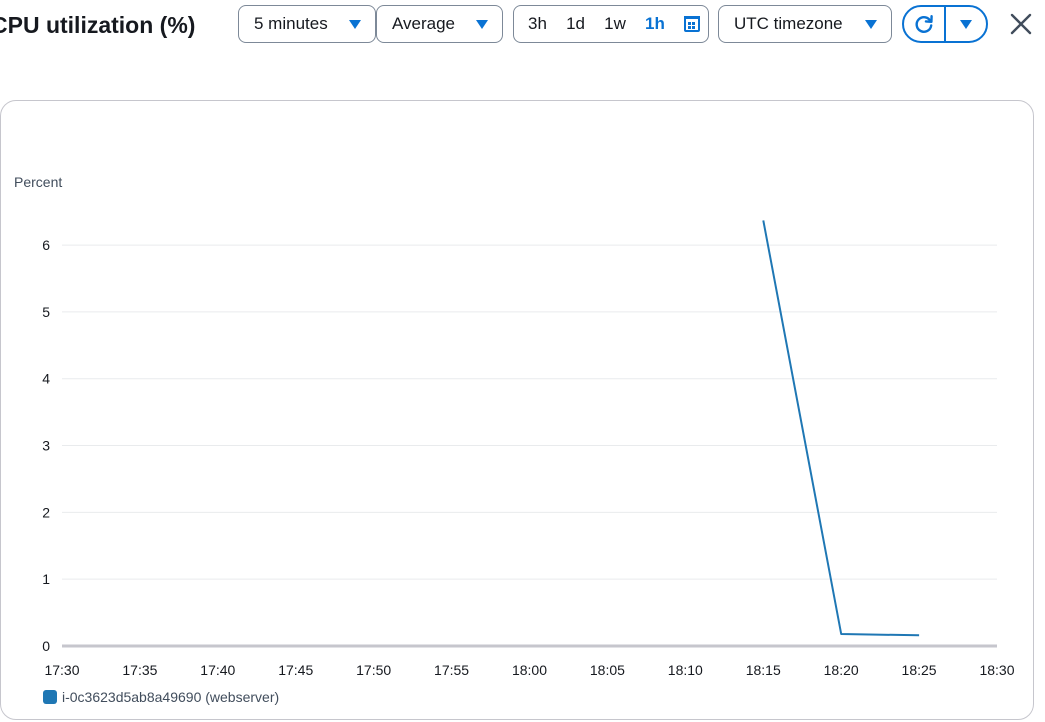 The width and height of the screenshot is (1045, 722). I want to click on y-tick-label: 2, so click(46, 512).